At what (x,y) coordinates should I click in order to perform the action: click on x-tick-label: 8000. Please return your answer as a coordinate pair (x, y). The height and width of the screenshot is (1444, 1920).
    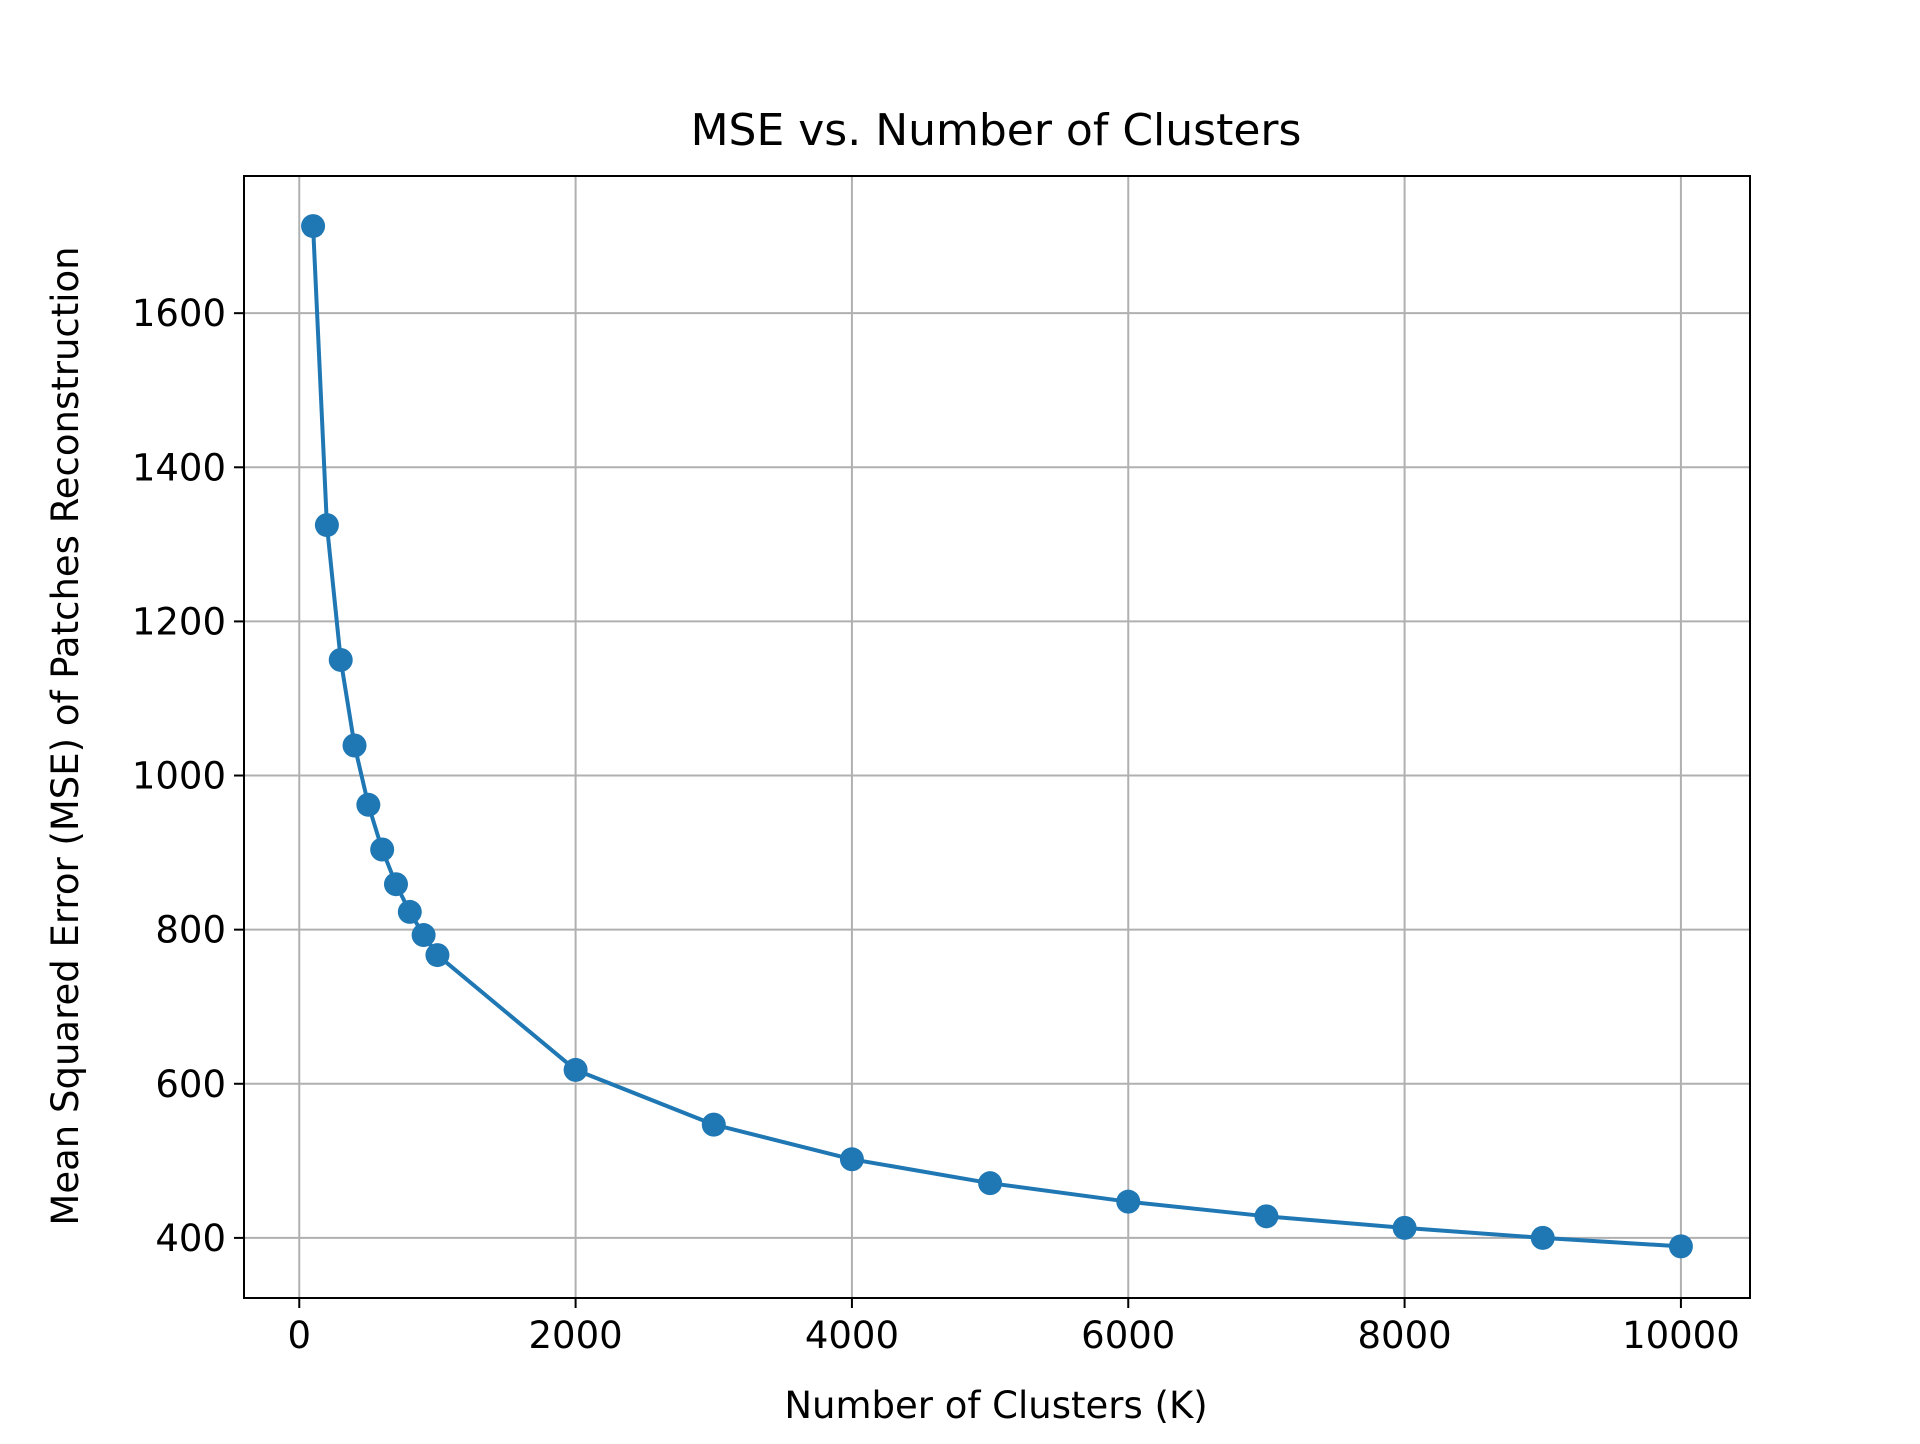
    Looking at the image, I should click on (1405, 1335).